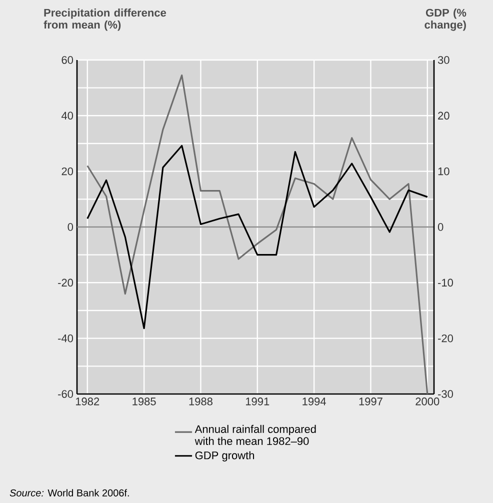  I want to click on x-tick-label: 1997, so click(370, 402).